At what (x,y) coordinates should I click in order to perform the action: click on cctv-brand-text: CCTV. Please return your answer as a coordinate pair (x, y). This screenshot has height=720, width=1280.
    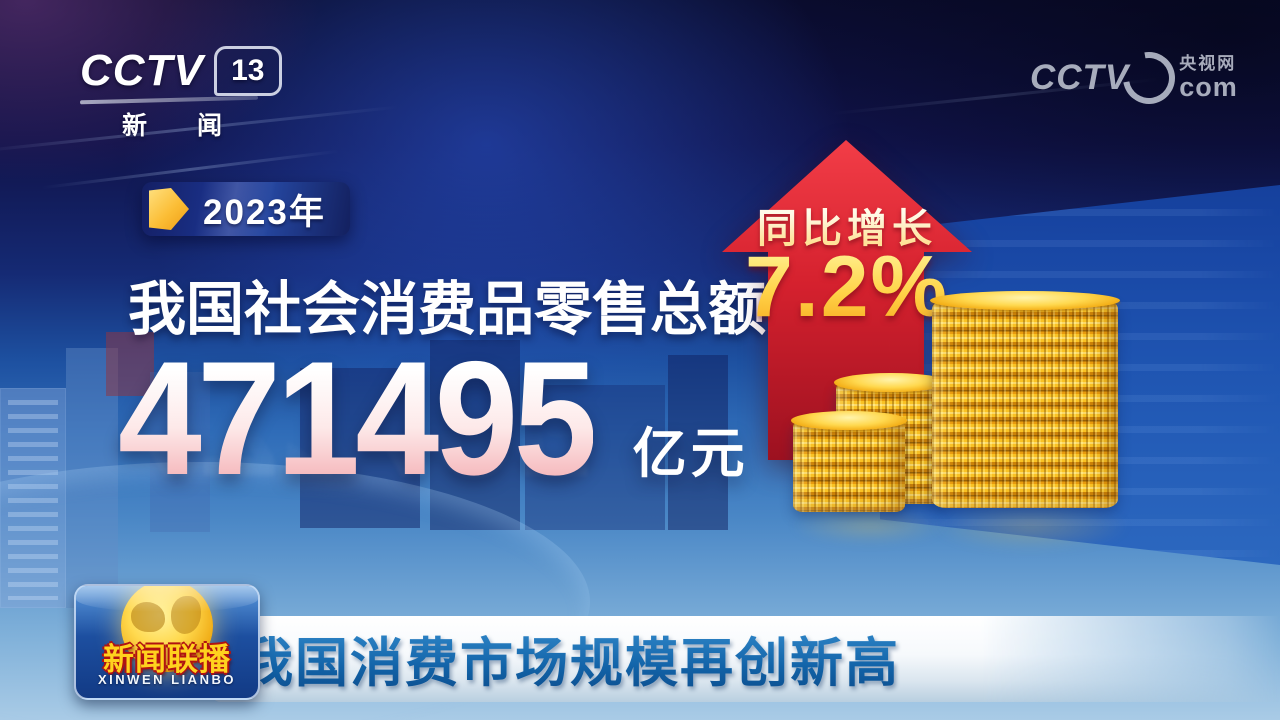
    Looking at the image, I should click on (142, 70).